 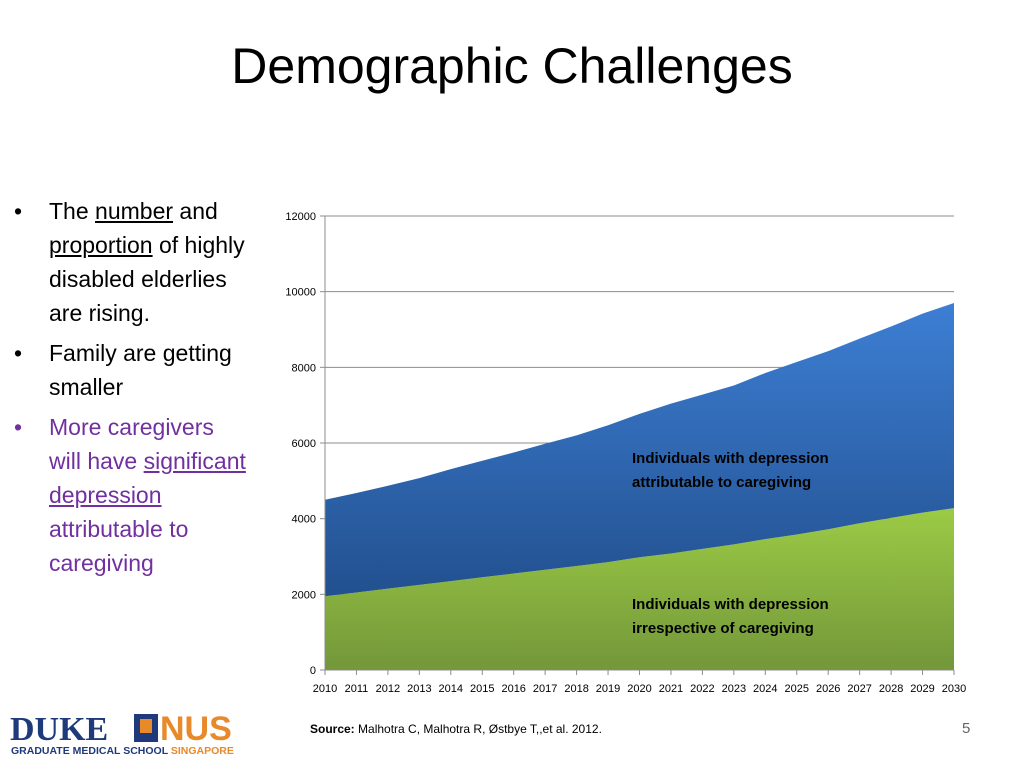 I want to click on x-tick-label: 2027, so click(x=859, y=689).